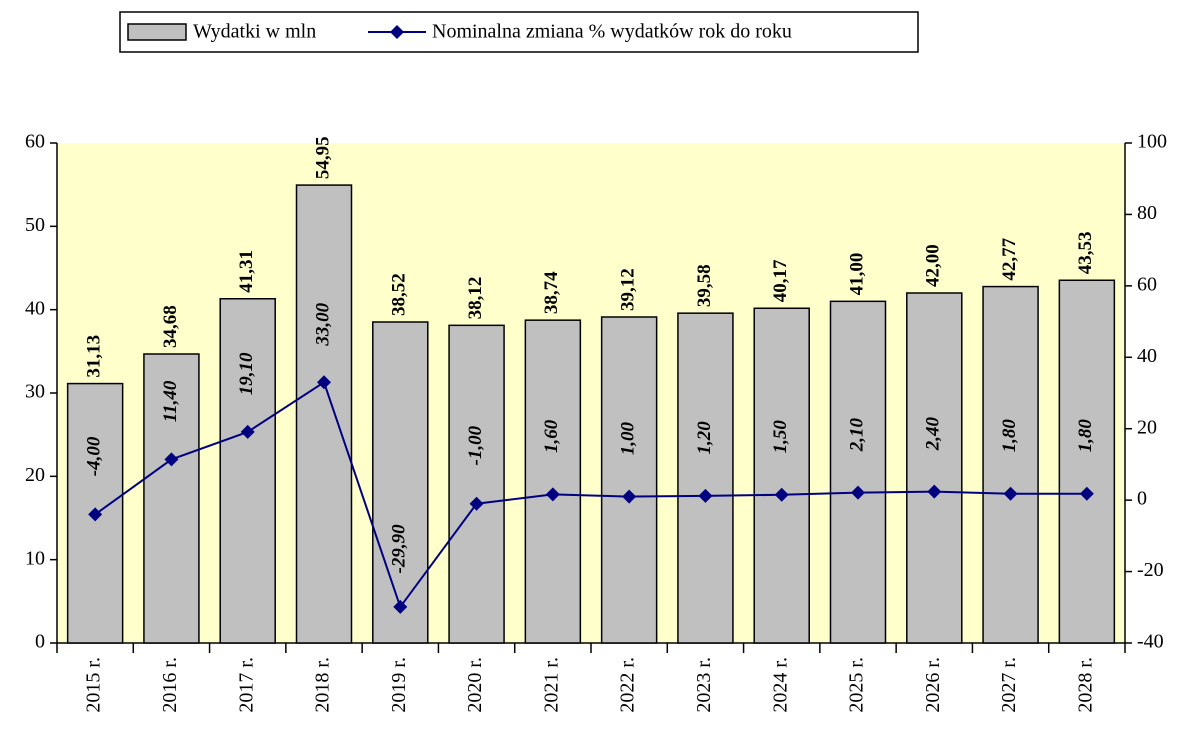 The height and width of the screenshot is (738, 1187). What do you see at coordinates (612, 32) in the screenshot?
I see `legend-label: Nominalna zmiana % wydatków rok do roku` at bounding box center [612, 32].